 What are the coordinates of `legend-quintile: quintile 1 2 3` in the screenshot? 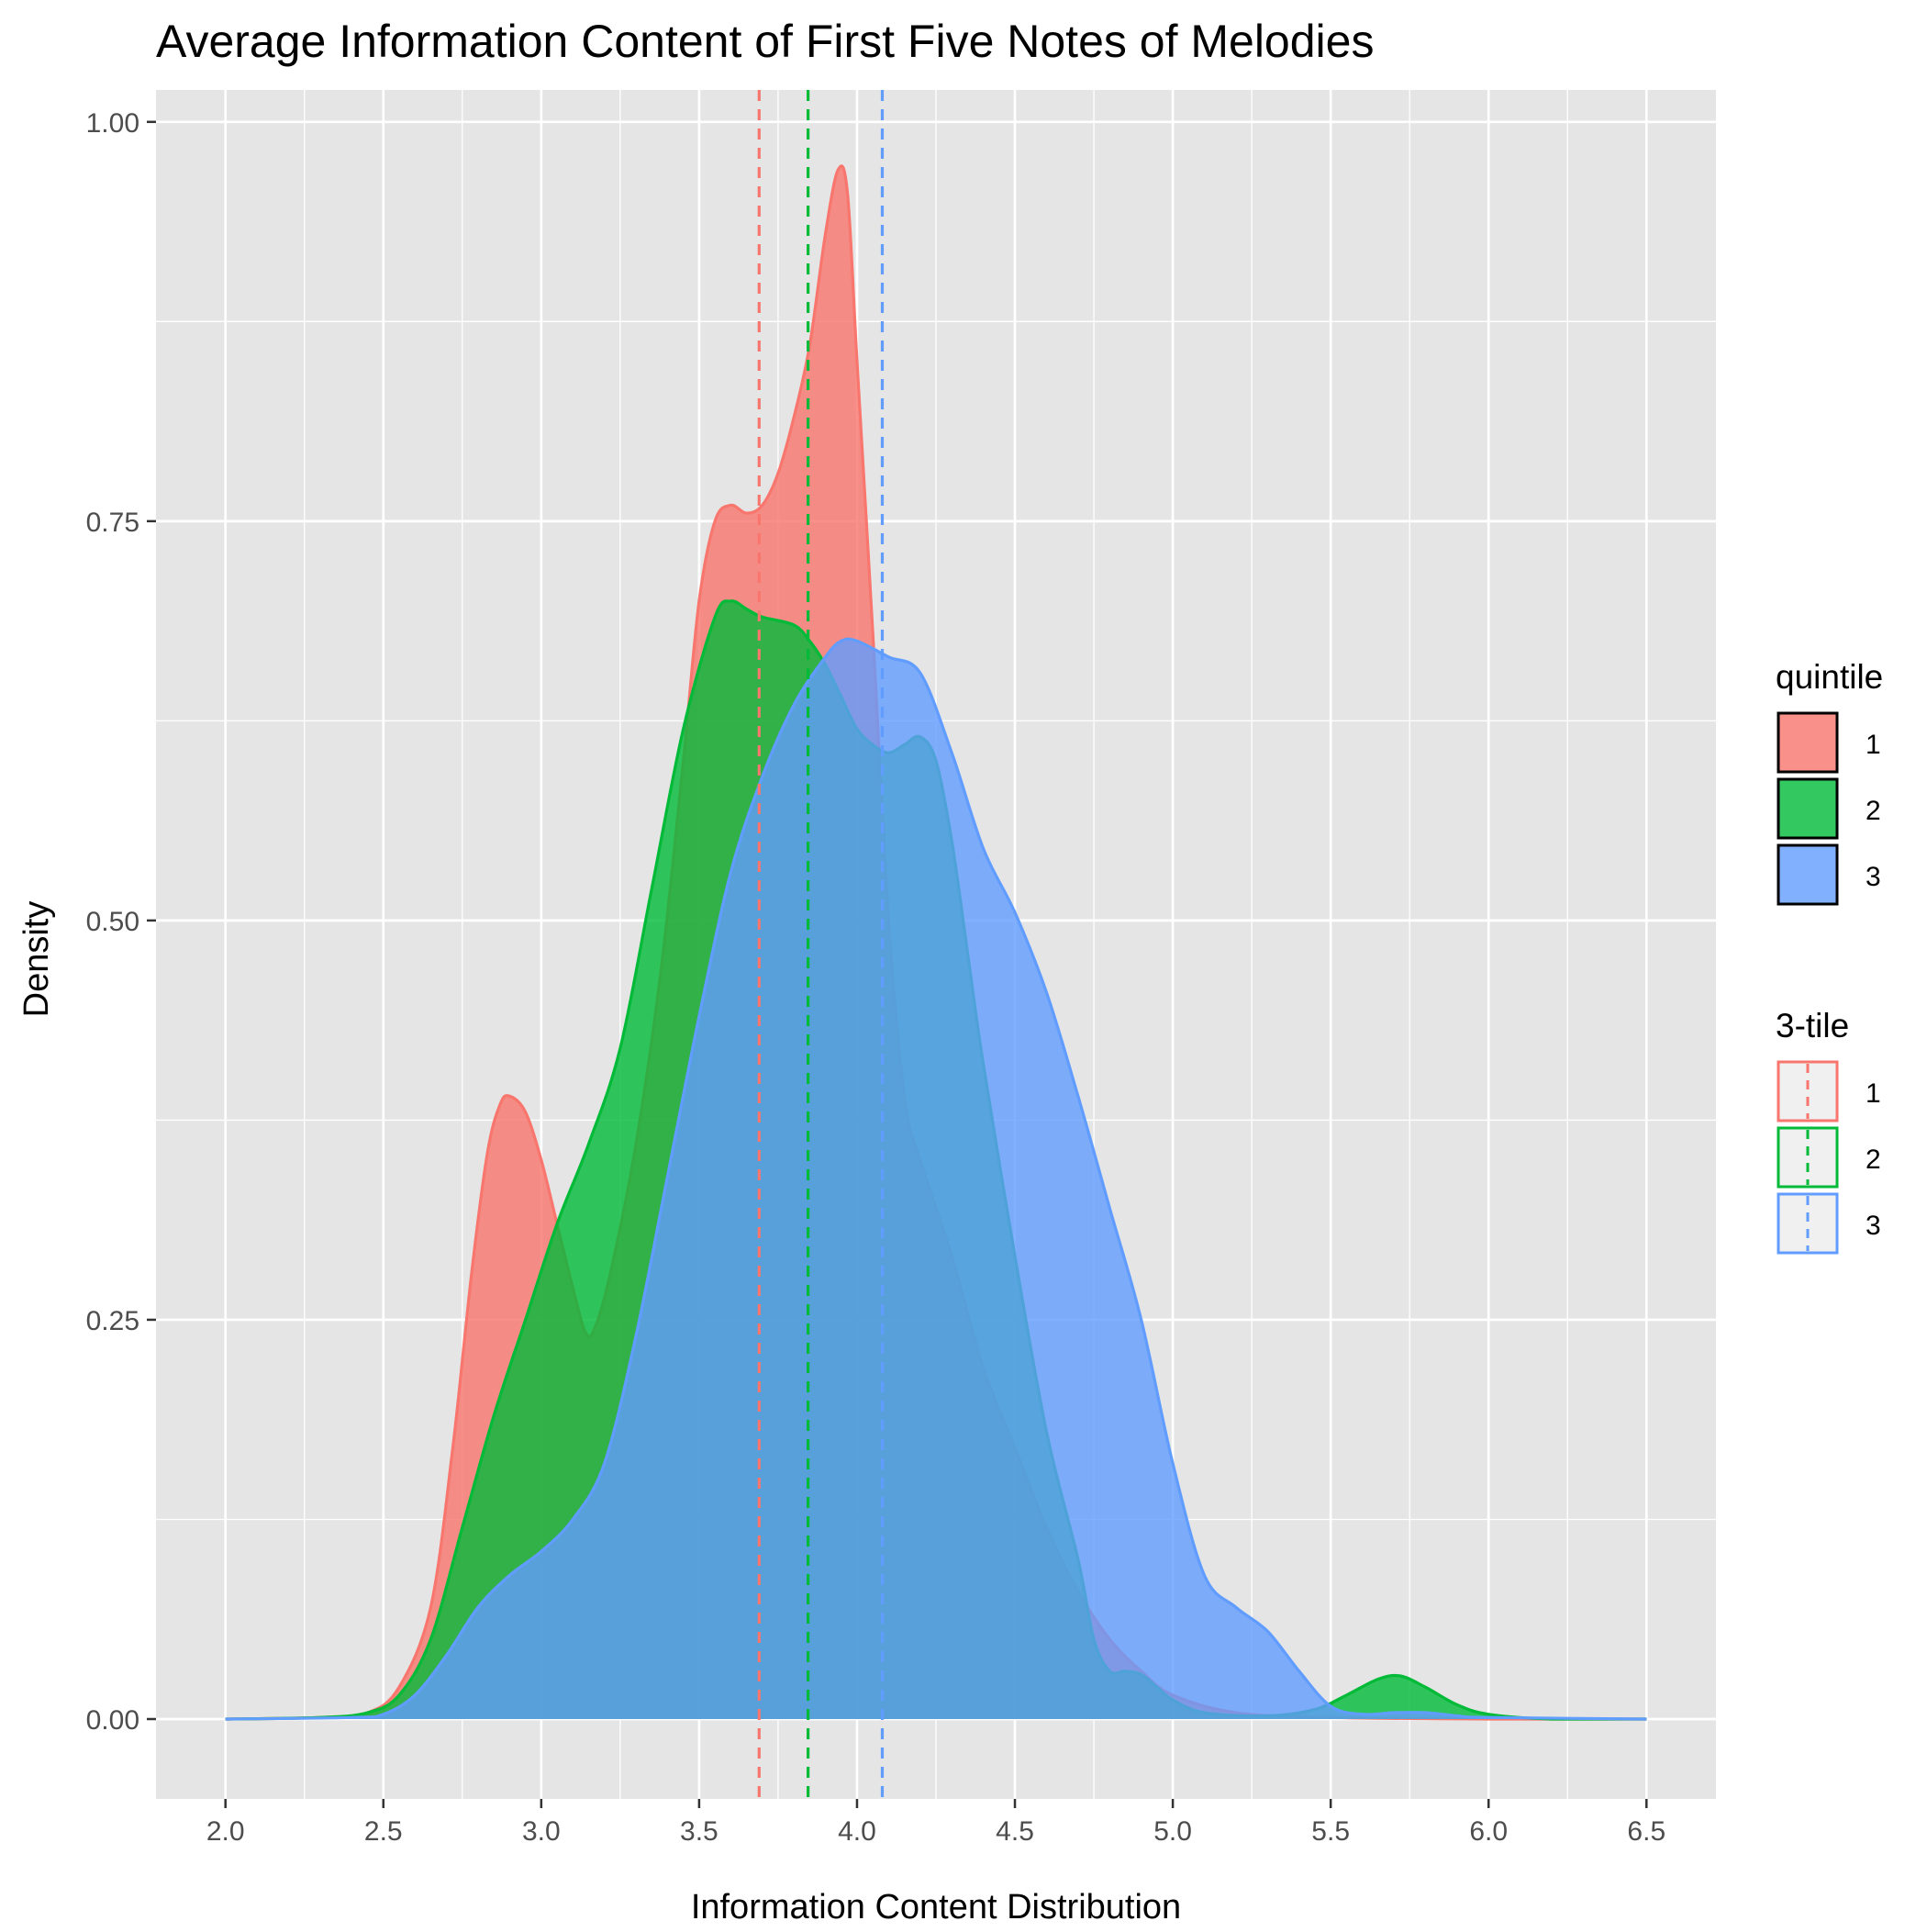 It's located at (1829, 782).